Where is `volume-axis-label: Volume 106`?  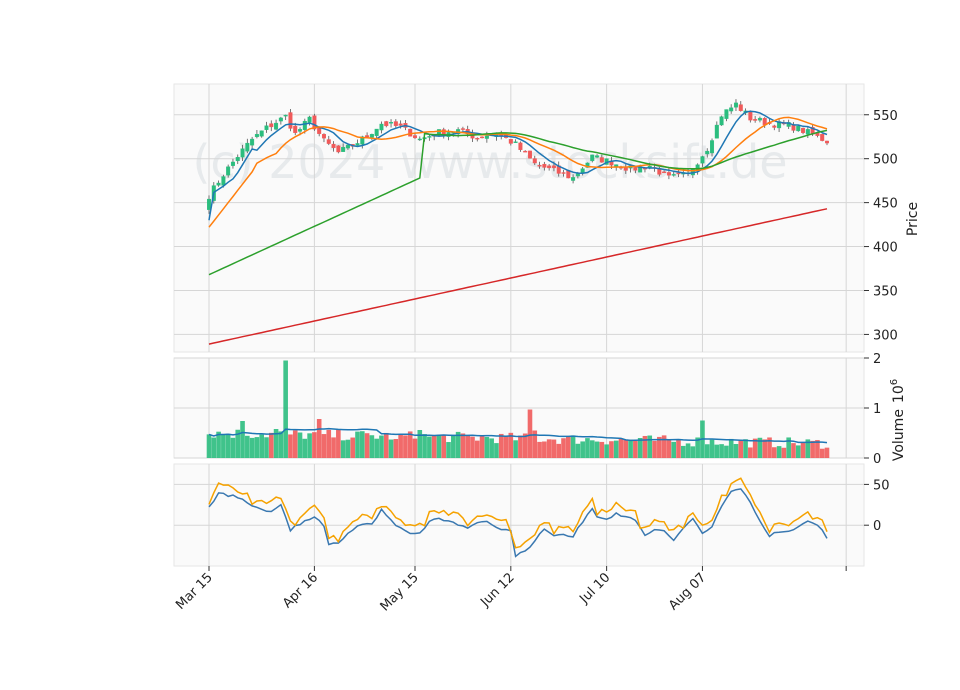
volume-axis-label: Volume 106 is located at coordinates (898, 420).